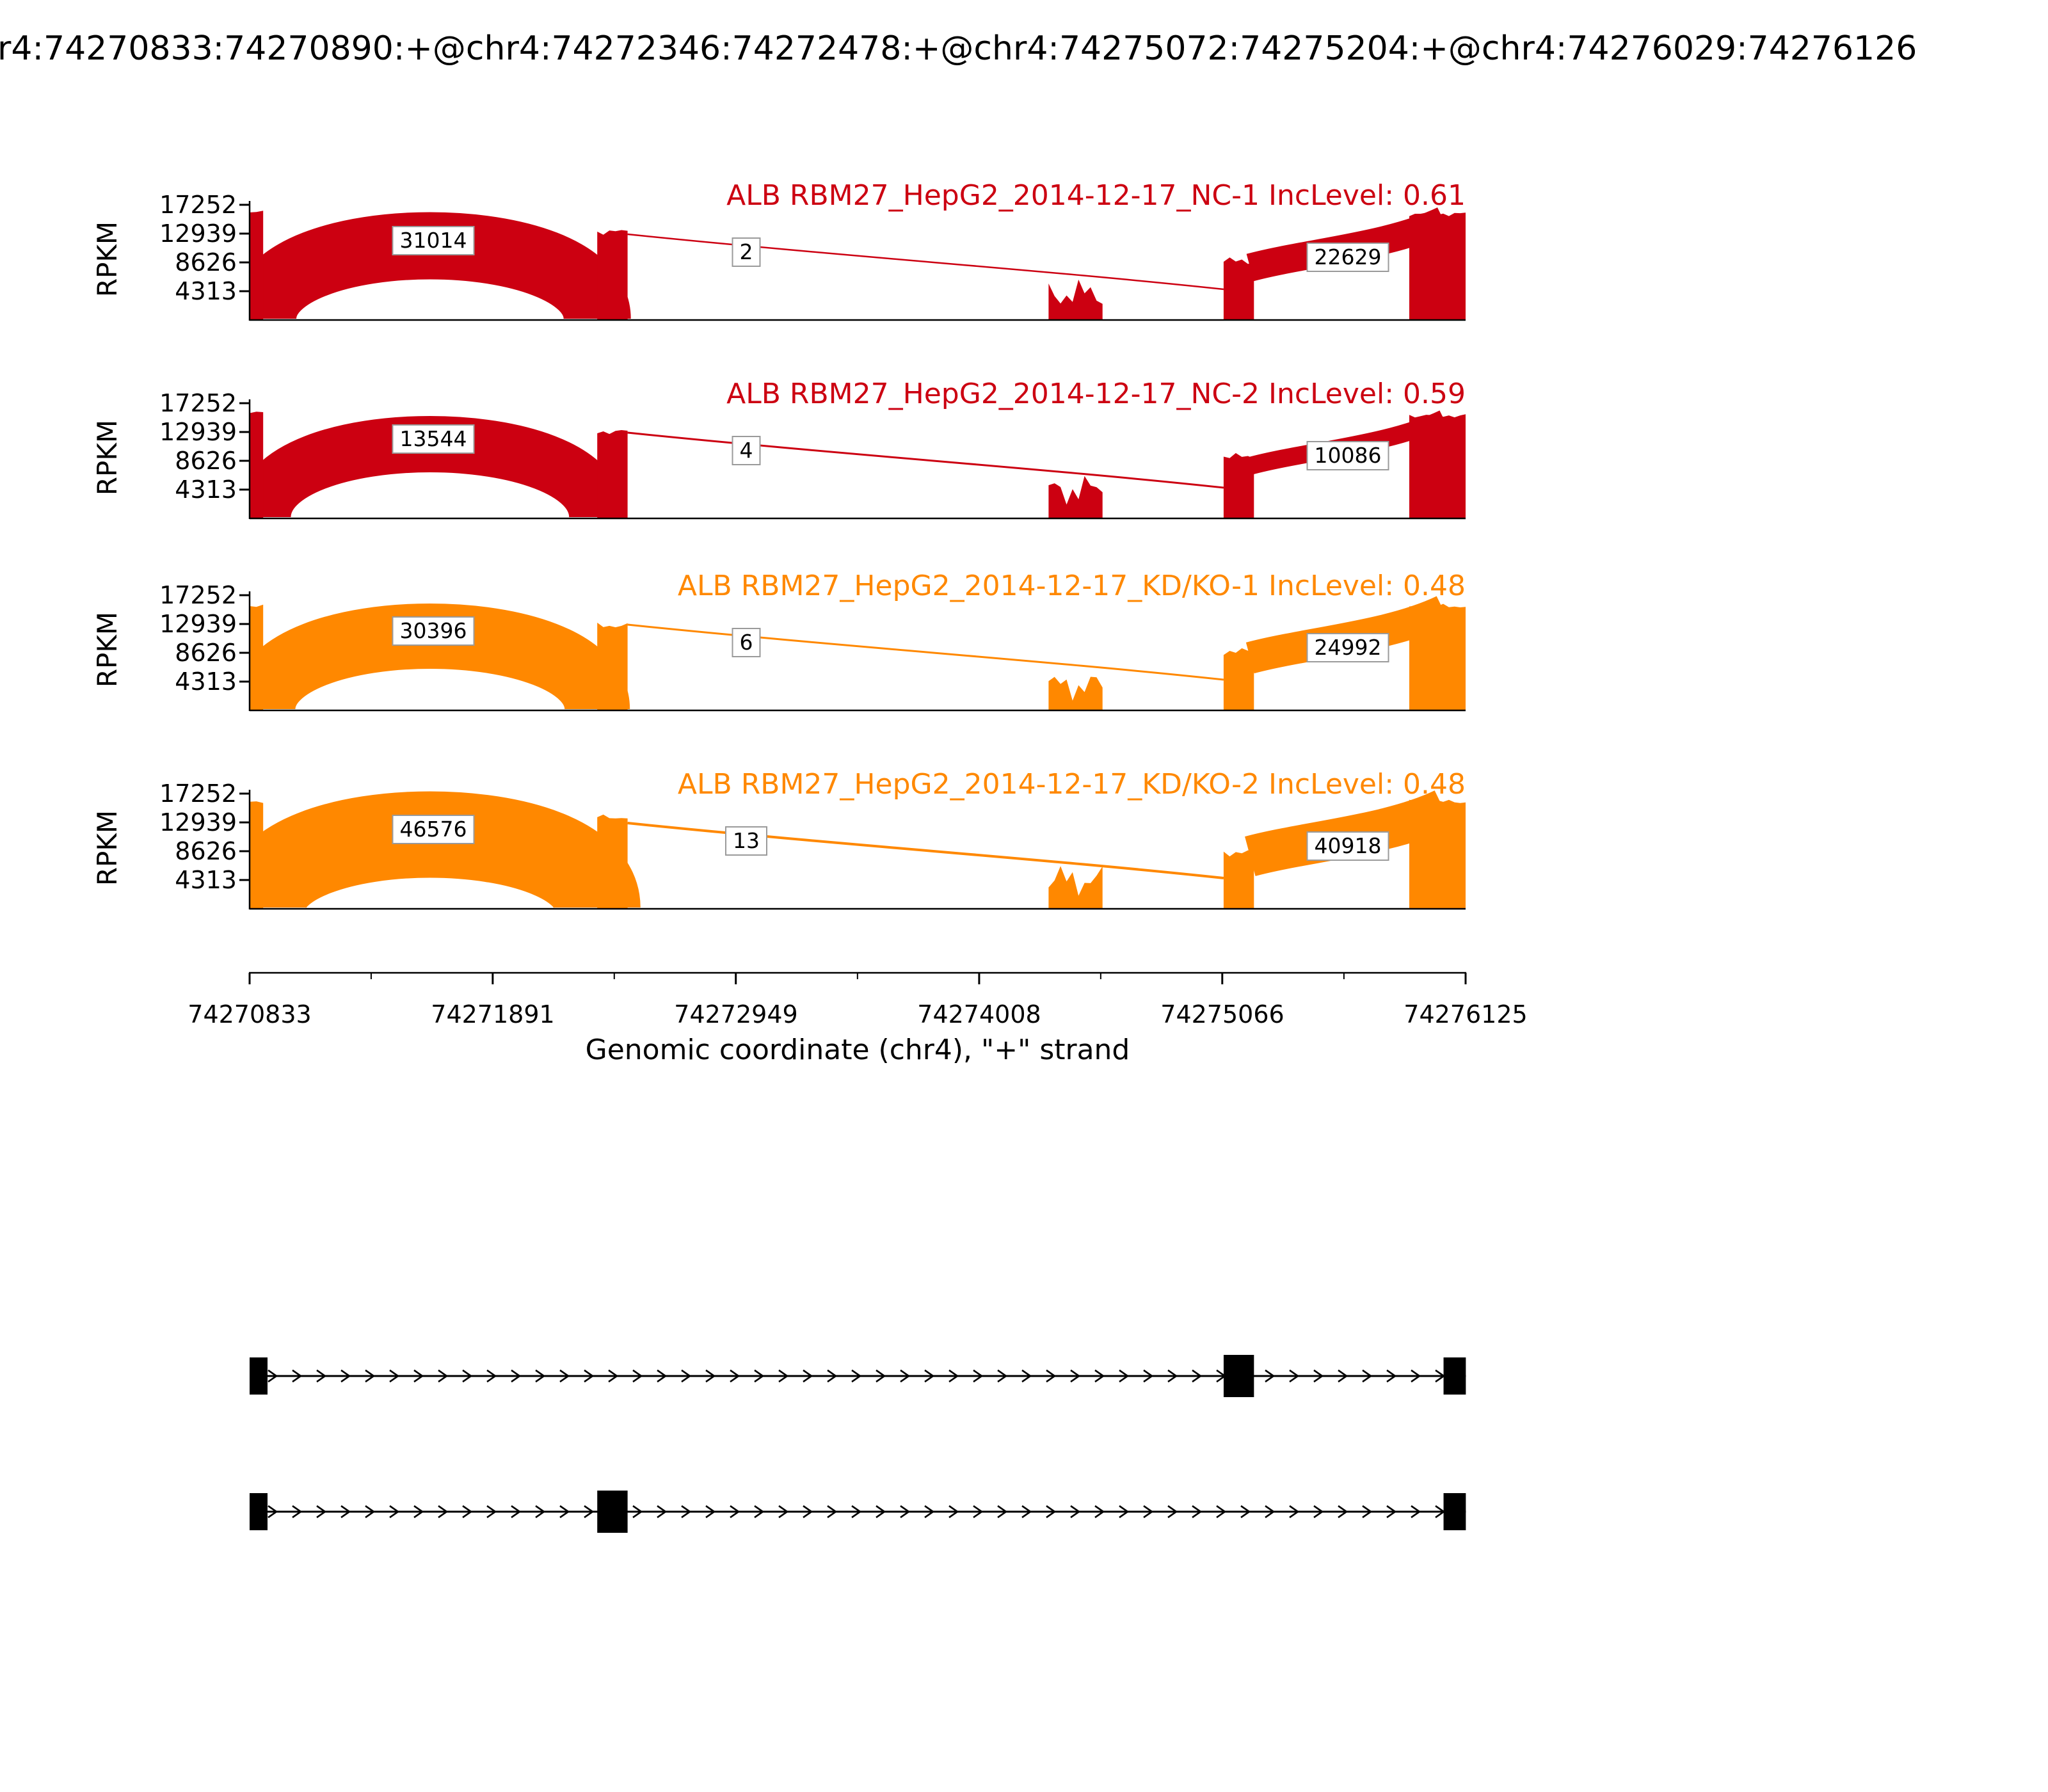  Describe the element at coordinates (198, 822) in the screenshot. I see `y-tick-label: 12939` at that location.